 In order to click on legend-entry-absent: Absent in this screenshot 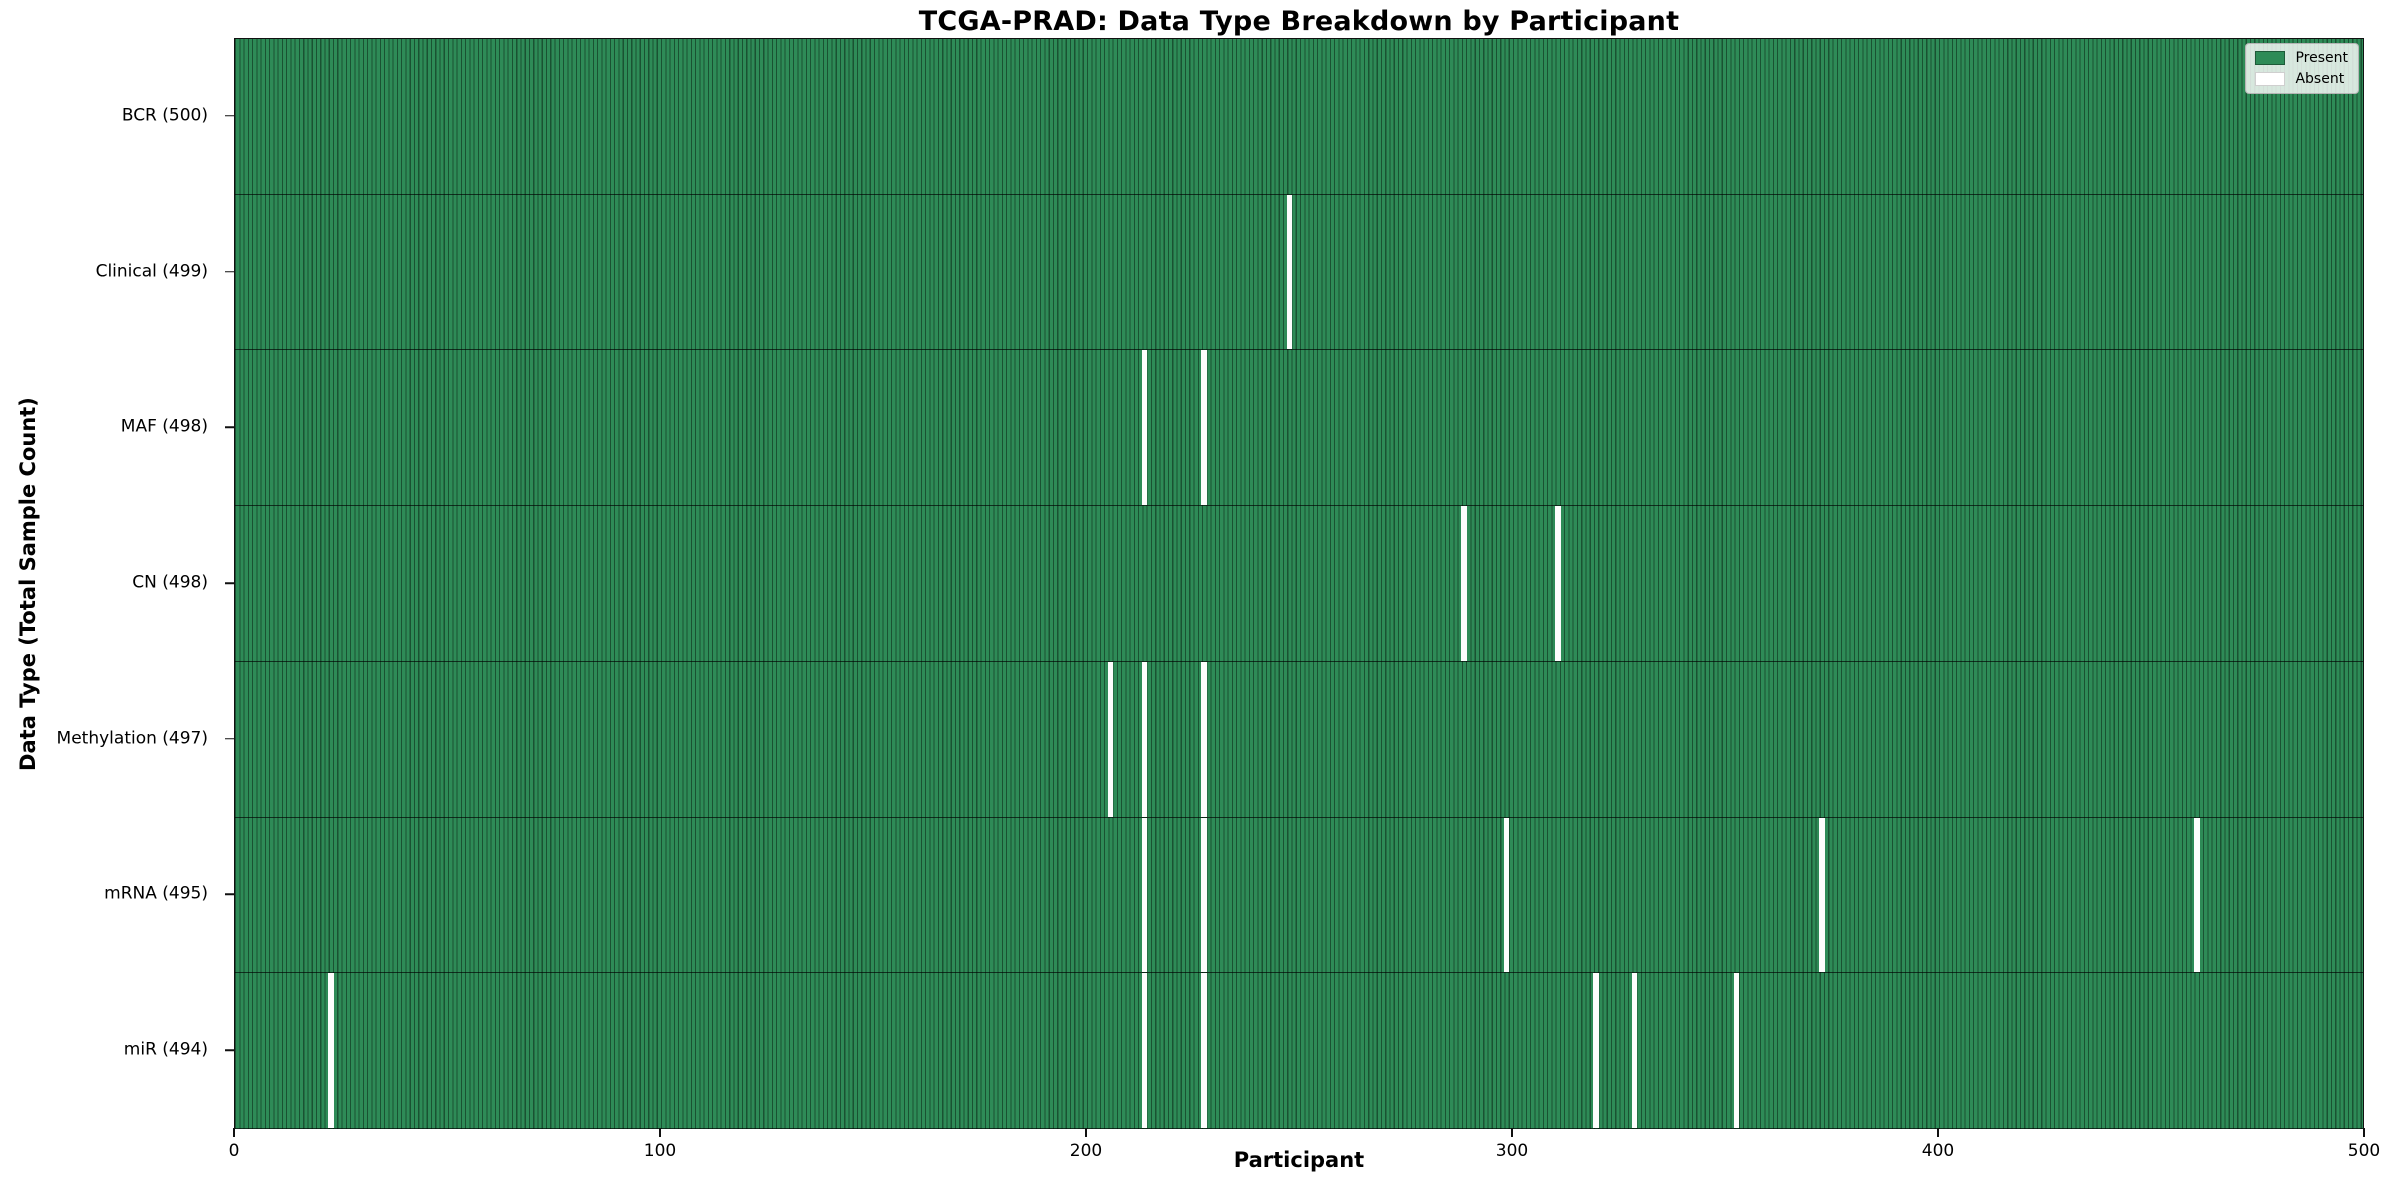, I will do `click(2301, 79)`.